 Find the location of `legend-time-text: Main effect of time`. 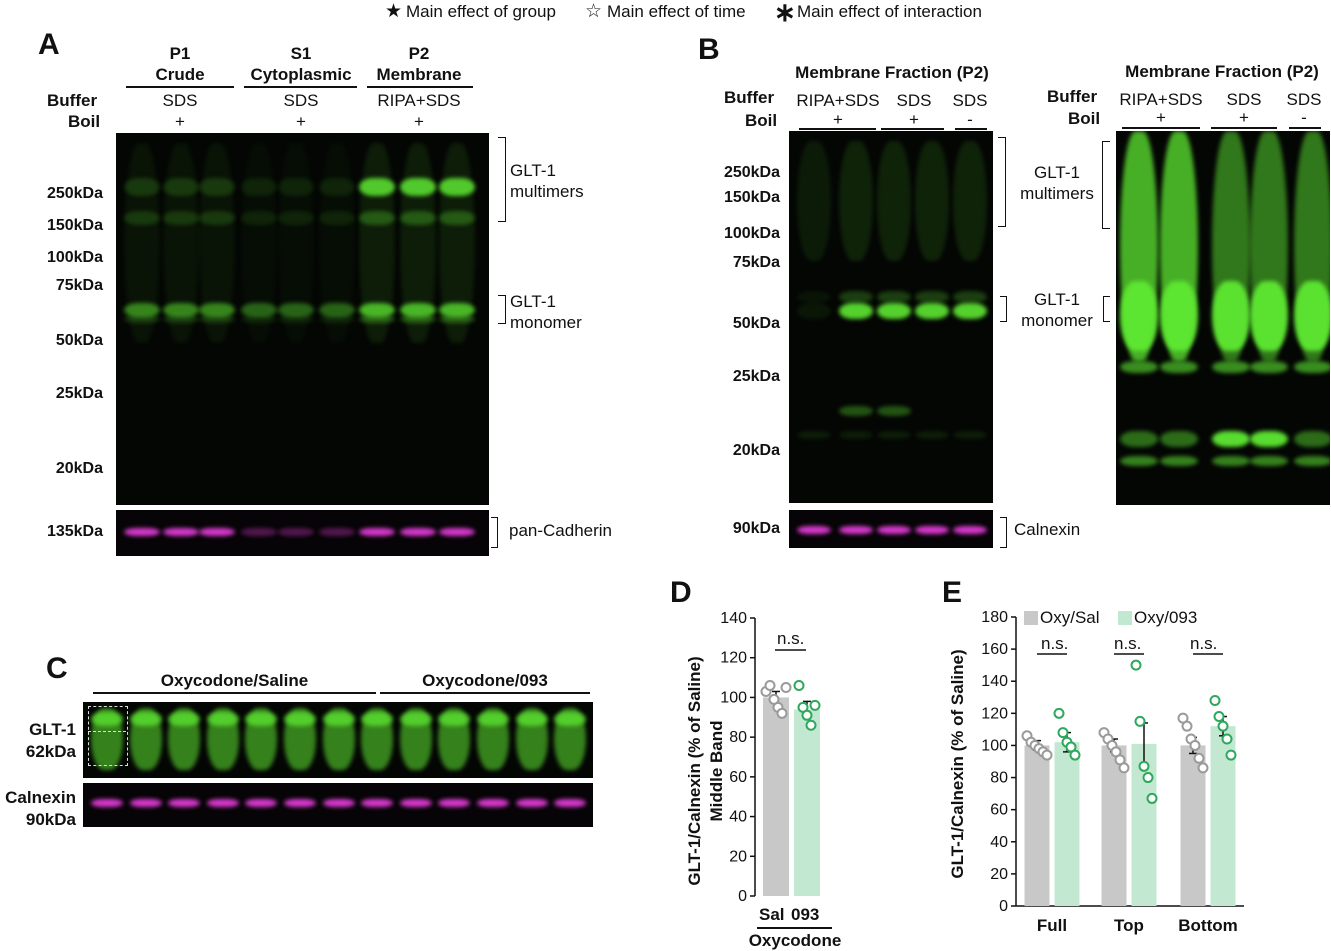

legend-time-text: Main effect of time is located at coordinates (676, 11).